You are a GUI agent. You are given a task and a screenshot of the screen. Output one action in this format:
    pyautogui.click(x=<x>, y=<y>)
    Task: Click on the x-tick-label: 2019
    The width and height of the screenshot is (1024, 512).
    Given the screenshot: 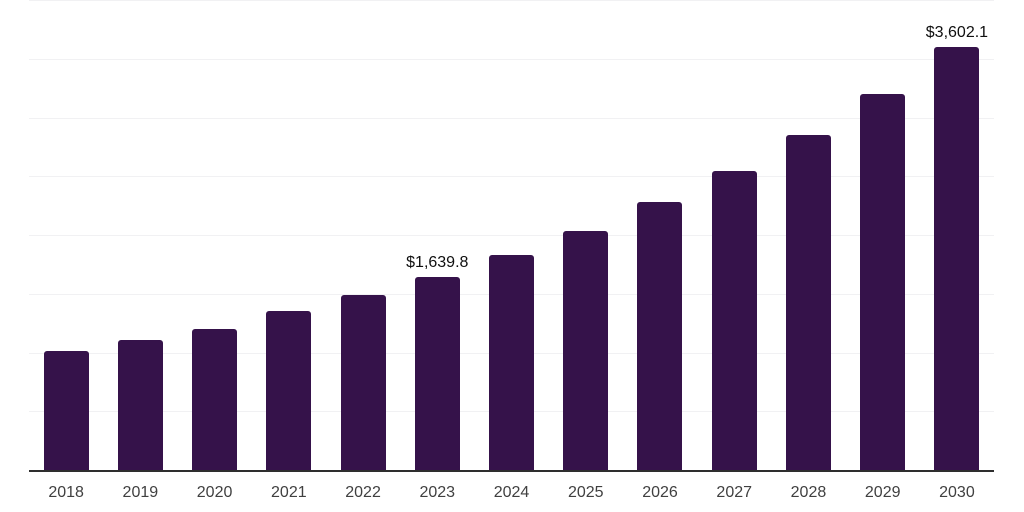 What is the action you would take?
    pyautogui.click(x=140, y=492)
    